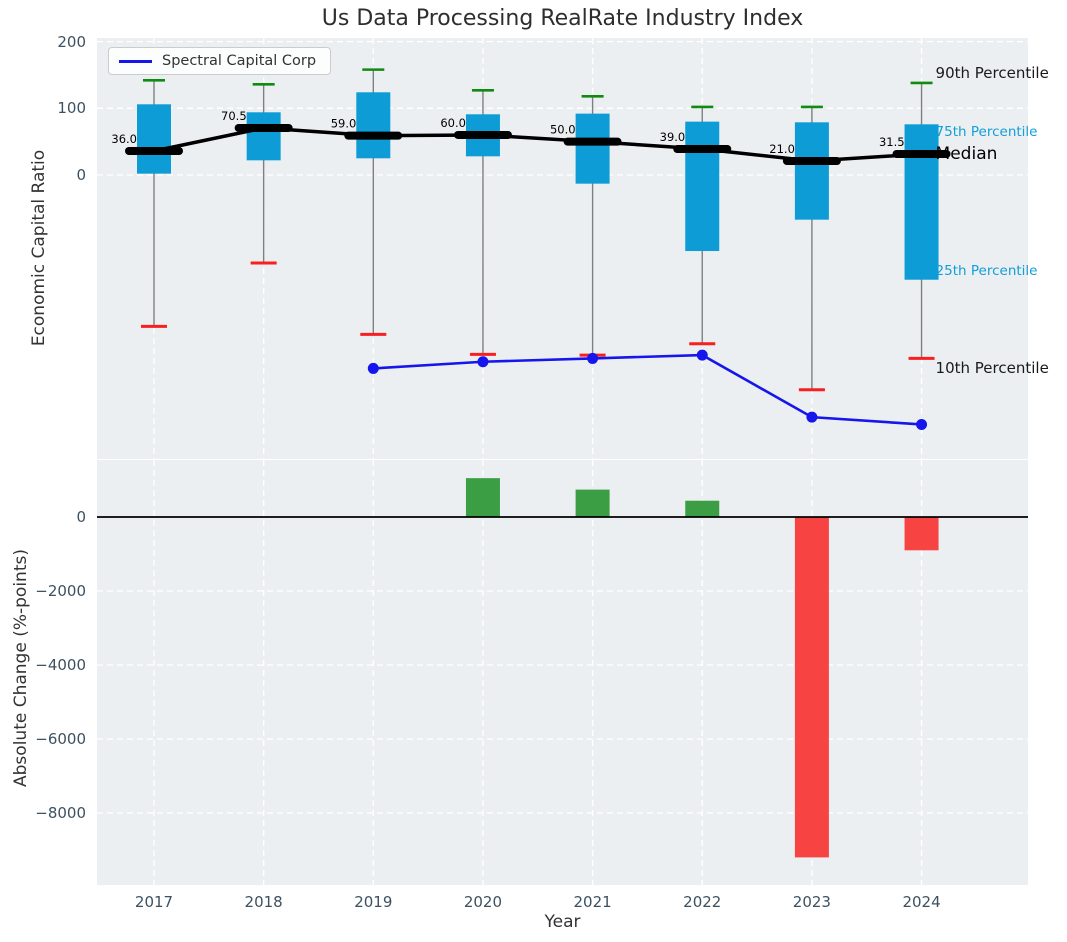 Image resolution: width=1067 pixels, height=942 pixels. Describe the element at coordinates (135, 61) in the screenshot. I see `legend-line-sample` at that location.